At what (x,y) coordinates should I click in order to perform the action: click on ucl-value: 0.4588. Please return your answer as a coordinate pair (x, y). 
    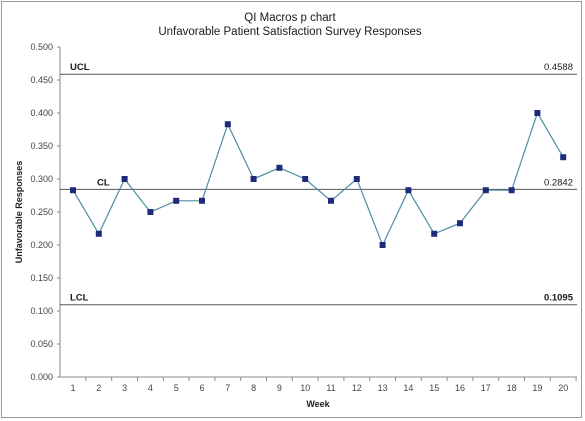
    Looking at the image, I should click on (558, 67).